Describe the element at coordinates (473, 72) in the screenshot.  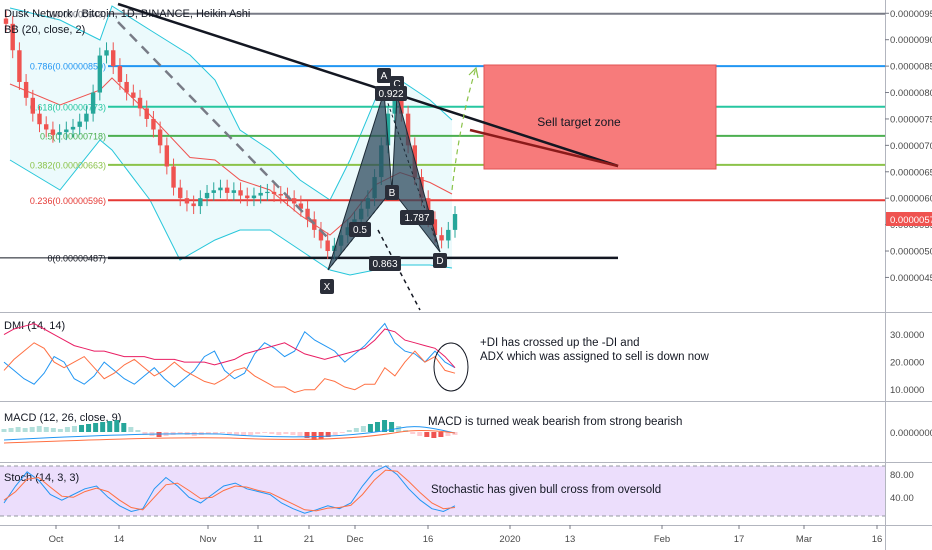
I see `projected-arrow-head` at that location.